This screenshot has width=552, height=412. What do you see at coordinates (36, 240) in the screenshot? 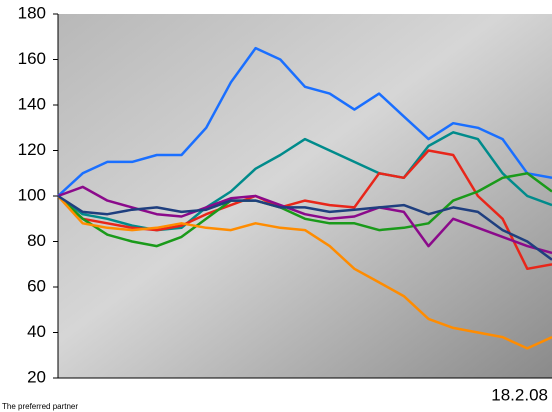
I see `y-tick-label: 80` at bounding box center [36, 240].